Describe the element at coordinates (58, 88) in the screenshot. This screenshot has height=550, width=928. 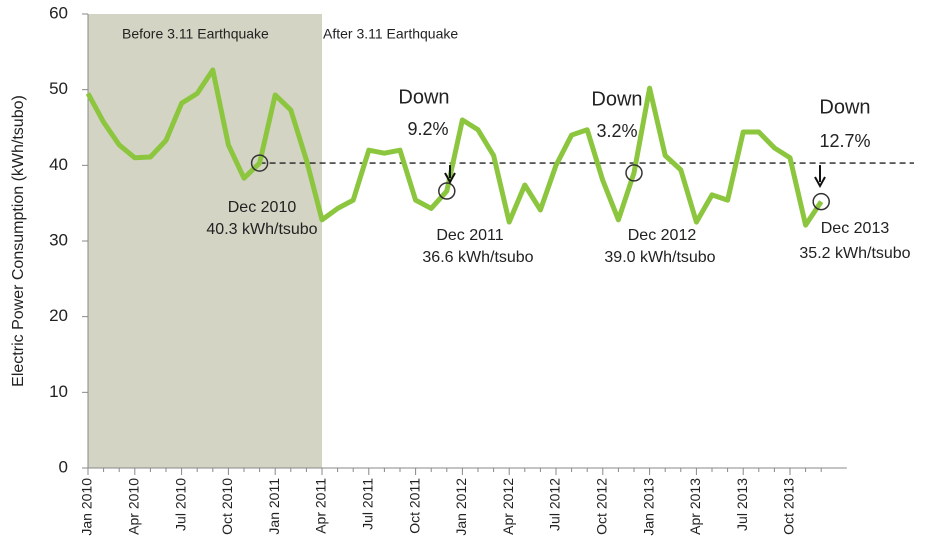
I see `y-tick-label: 50` at that location.